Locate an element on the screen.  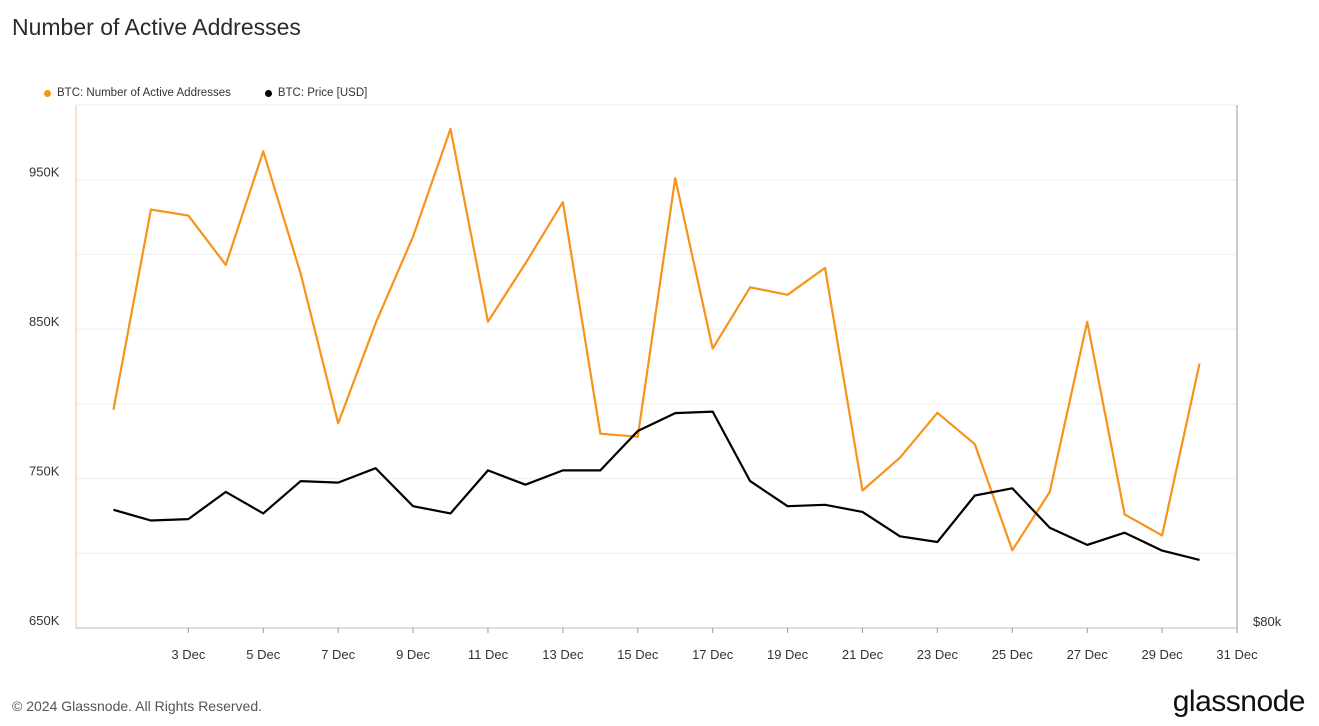
y-tick-label: 850K is located at coordinates (44, 321).